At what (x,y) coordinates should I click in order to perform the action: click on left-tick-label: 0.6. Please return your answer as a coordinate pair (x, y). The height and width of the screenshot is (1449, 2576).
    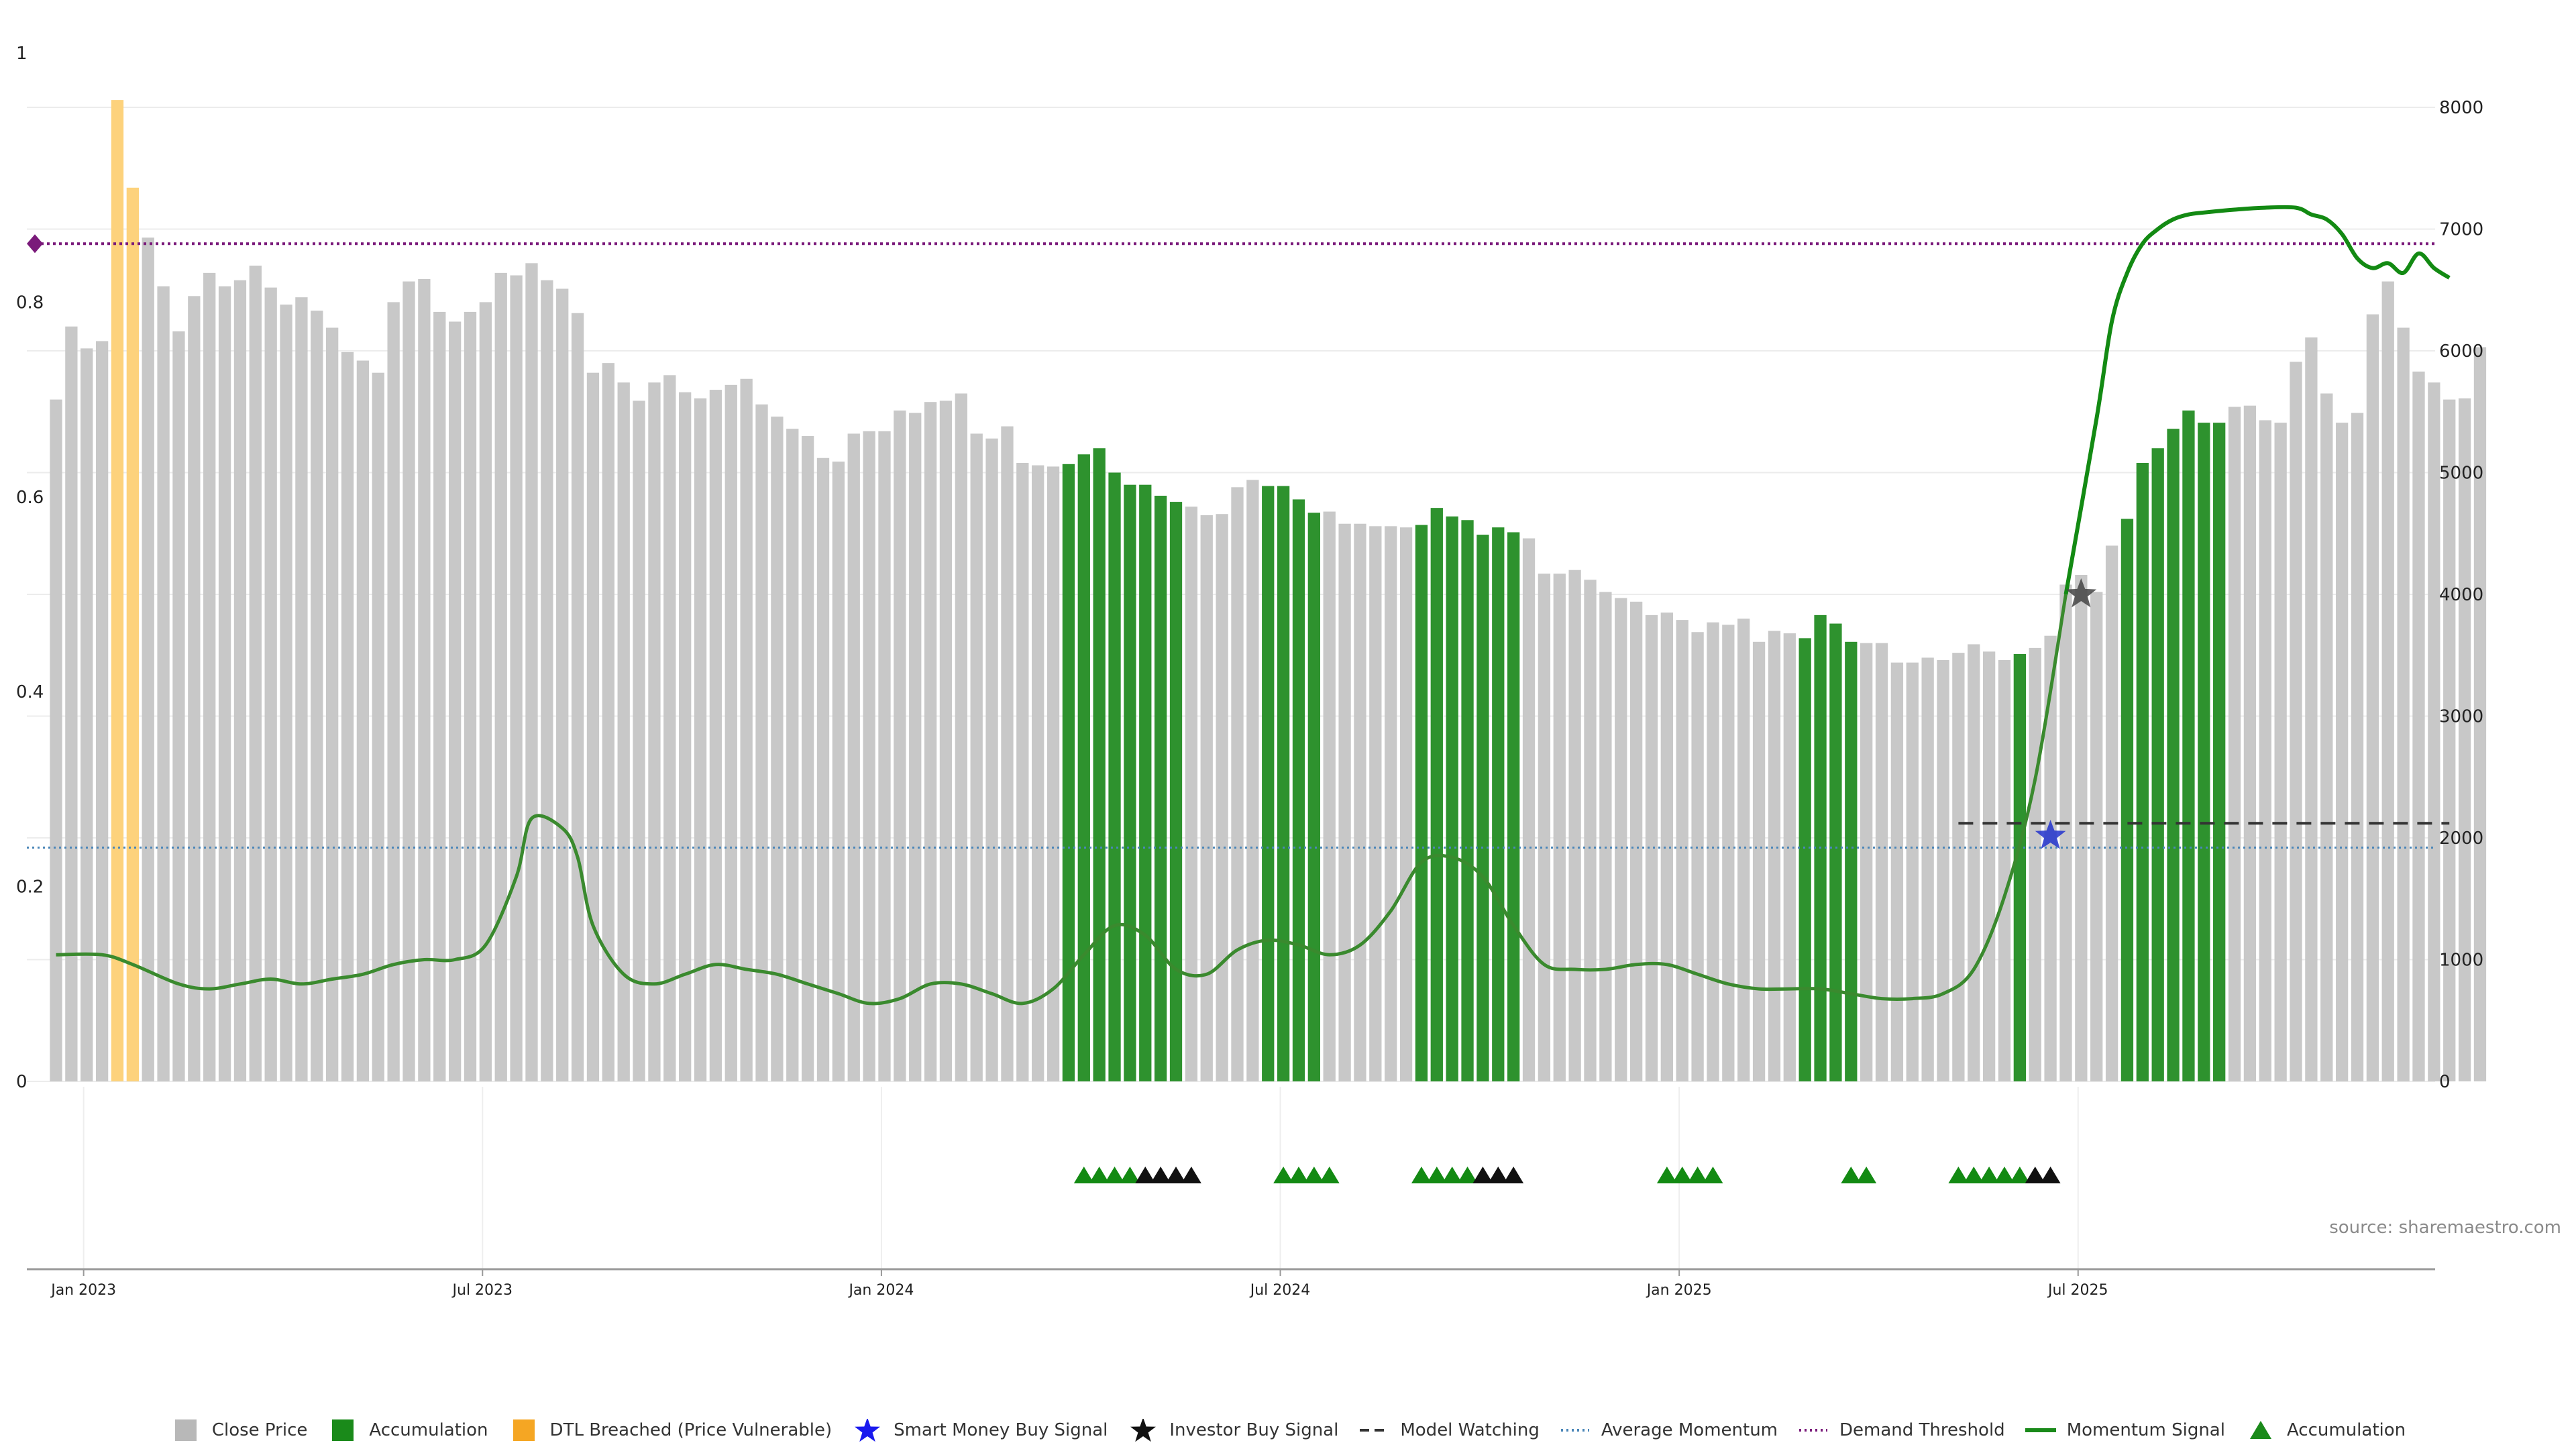
    Looking at the image, I should click on (30, 498).